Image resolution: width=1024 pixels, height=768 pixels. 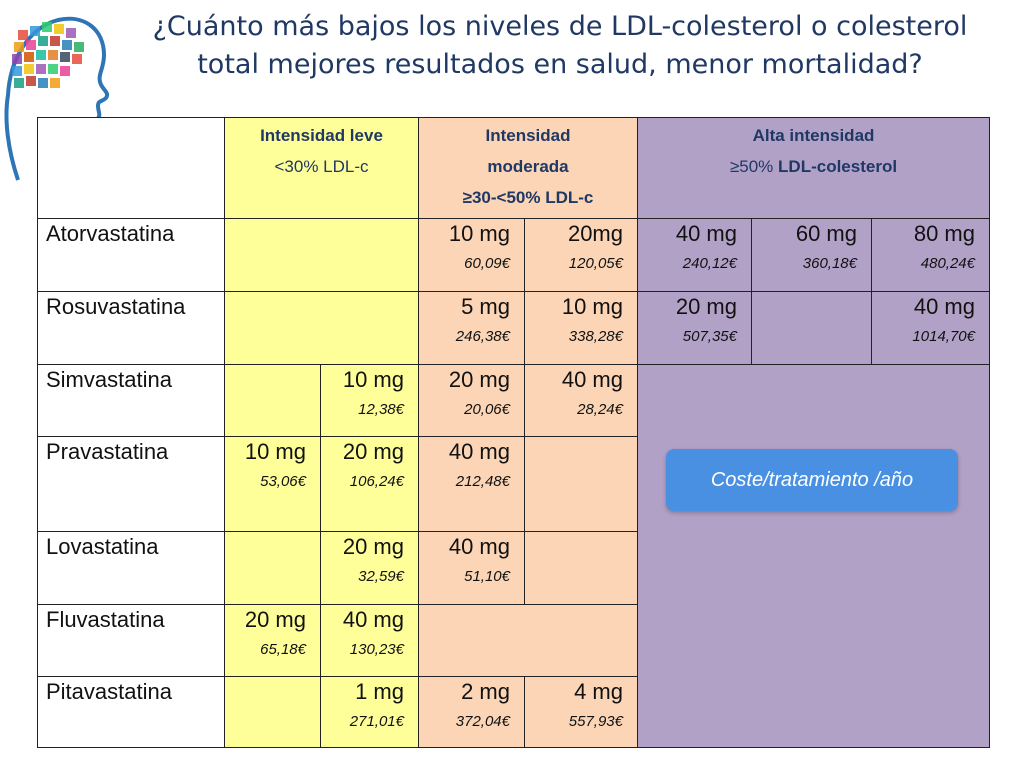 I want to click on price-value: 240,12€, so click(x=709, y=263).